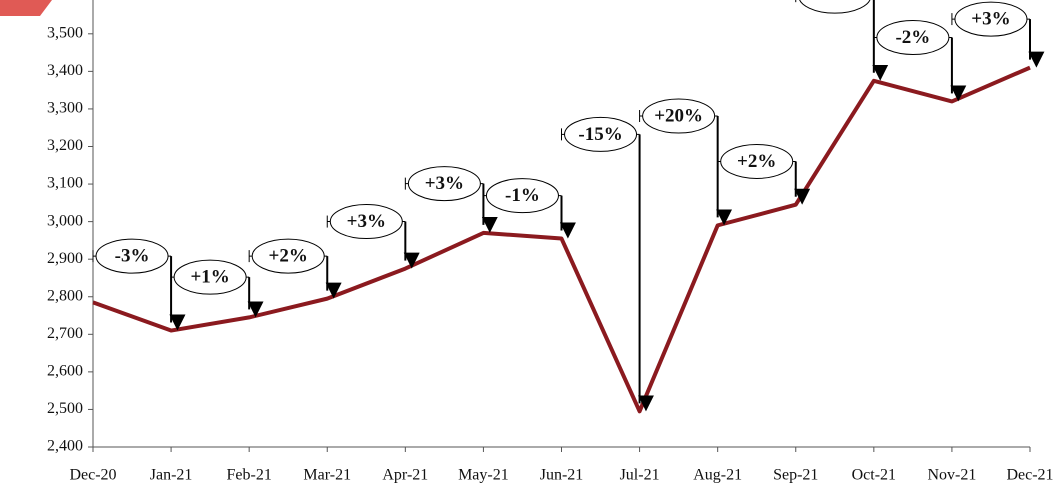 The image size is (1059, 489). What do you see at coordinates (65, 408) in the screenshot?
I see `y-tick-label: 2,500` at bounding box center [65, 408].